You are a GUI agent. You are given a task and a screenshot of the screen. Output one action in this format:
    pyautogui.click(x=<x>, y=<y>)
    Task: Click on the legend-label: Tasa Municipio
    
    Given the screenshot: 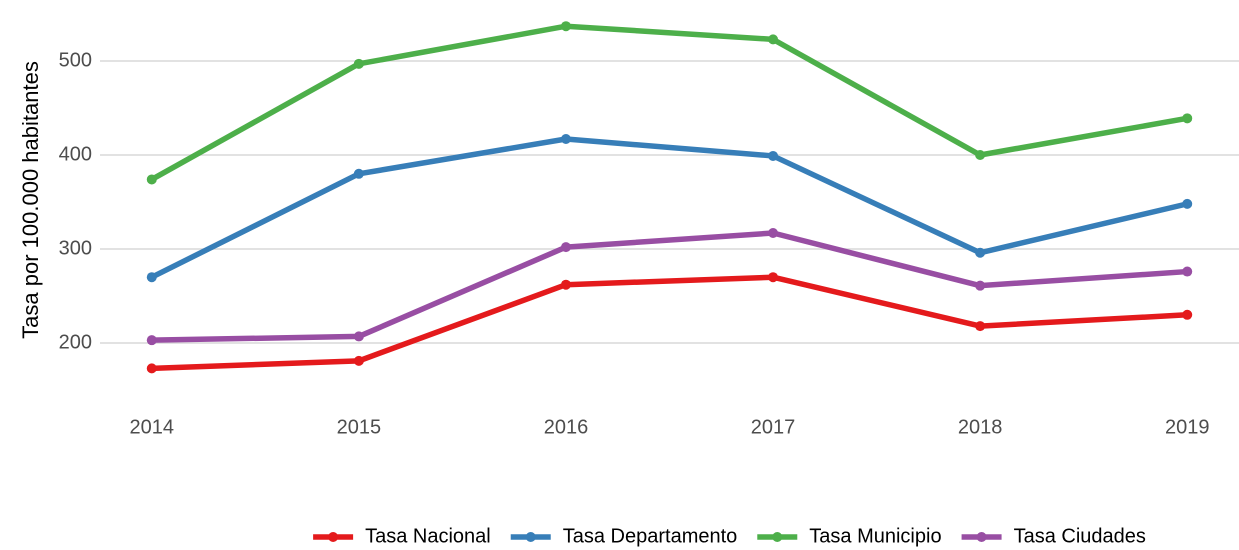 What is the action you would take?
    pyautogui.click(x=875, y=536)
    